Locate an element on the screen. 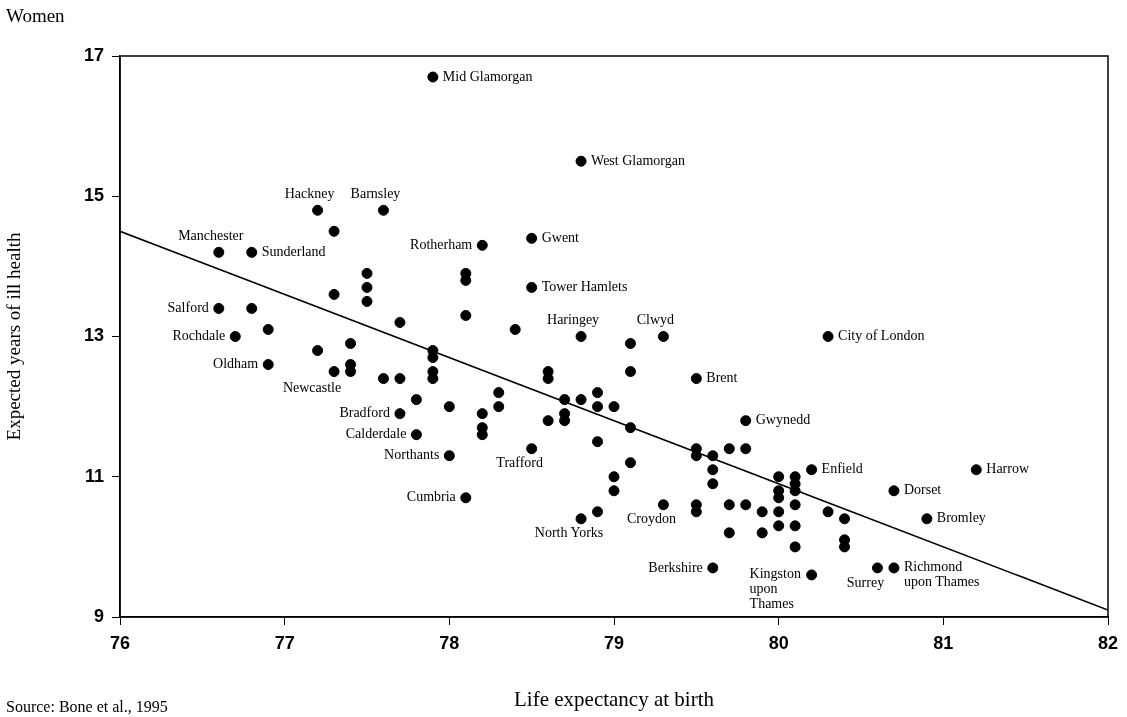 The image size is (1127, 717). y-tick-label: 17 is located at coordinates (93, 54).